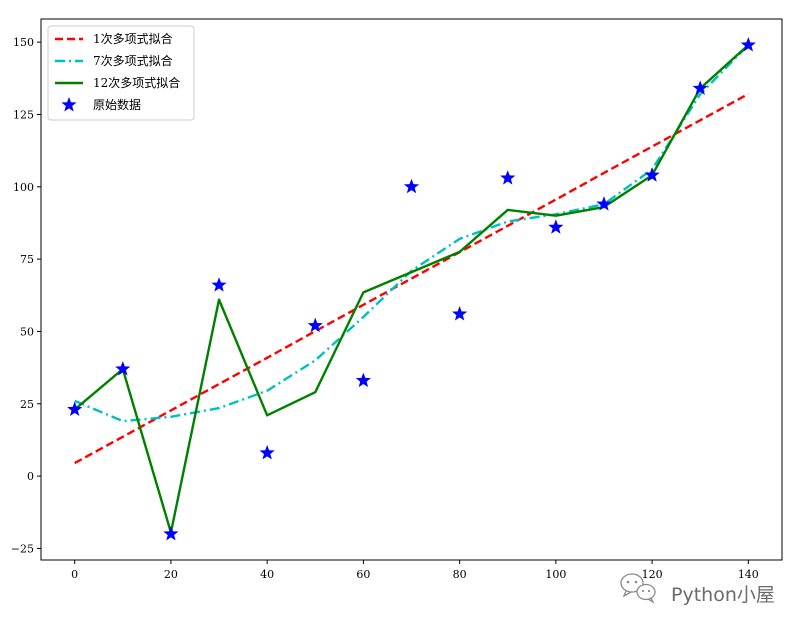  I want to click on x-tick-label: 60, so click(363, 574).